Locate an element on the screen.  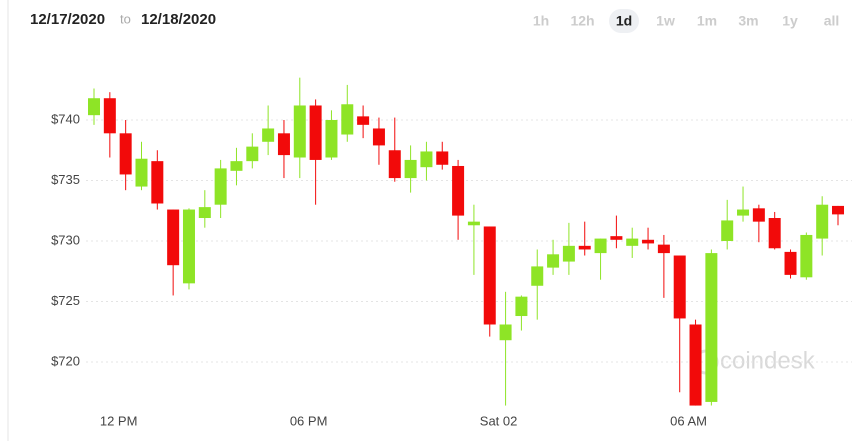
range-button: 1w is located at coordinates (665, 21).